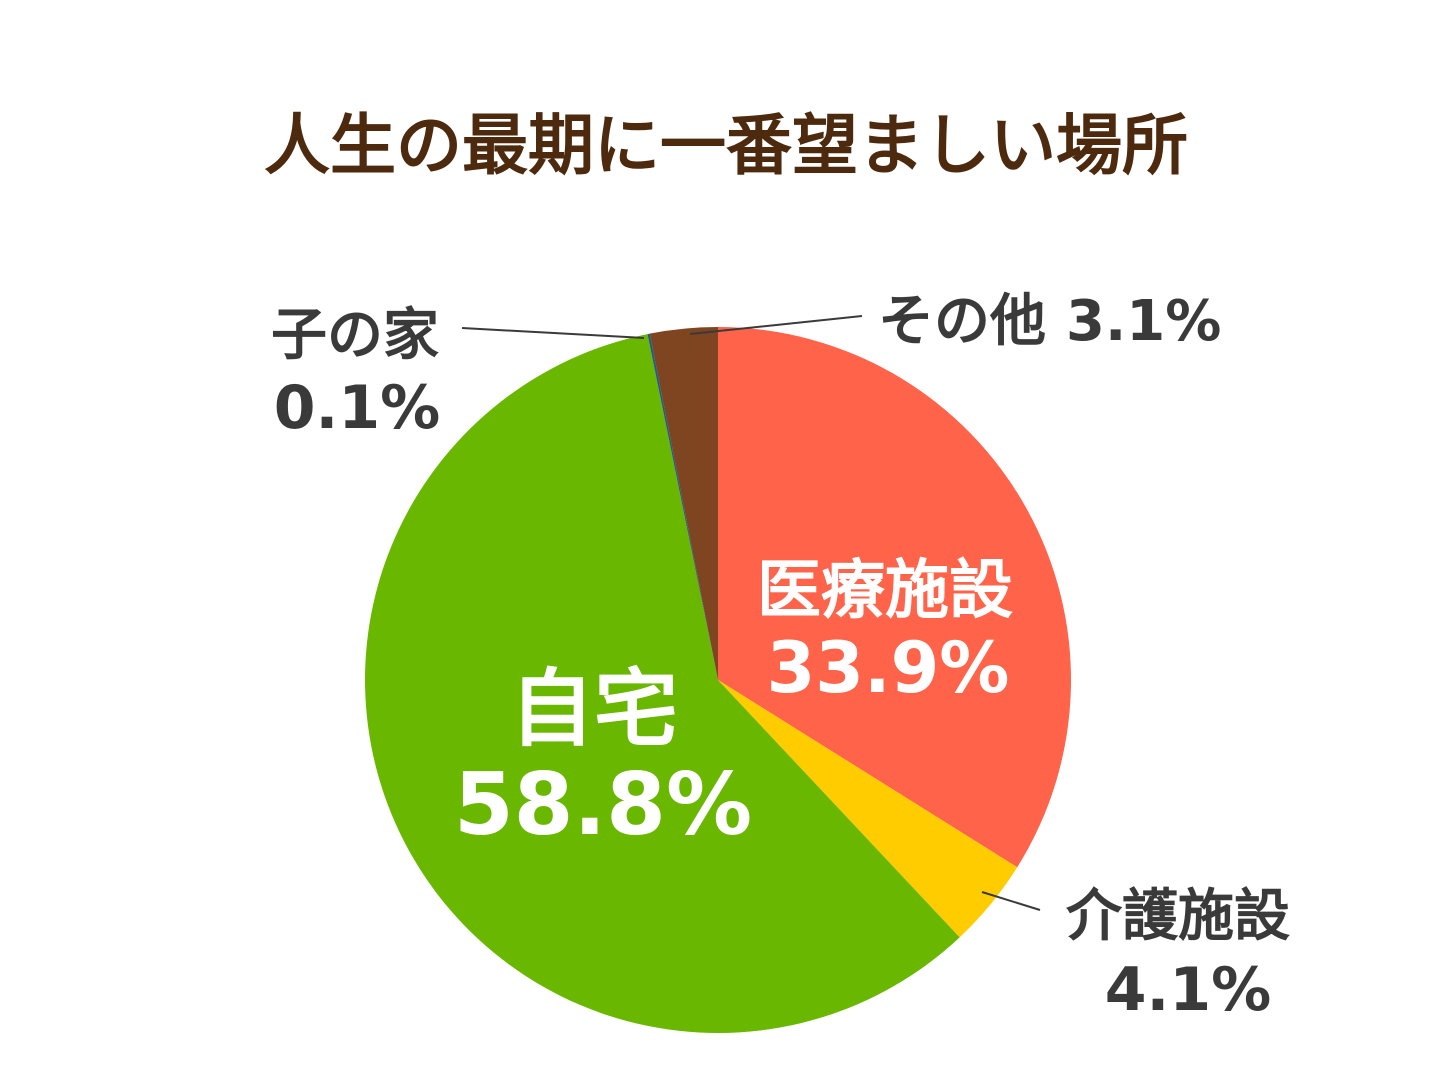  What do you see at coordinates (1011, 901) in the screenshot?
I see `leader-line-kaigo` at bounding box center [1011, 901].